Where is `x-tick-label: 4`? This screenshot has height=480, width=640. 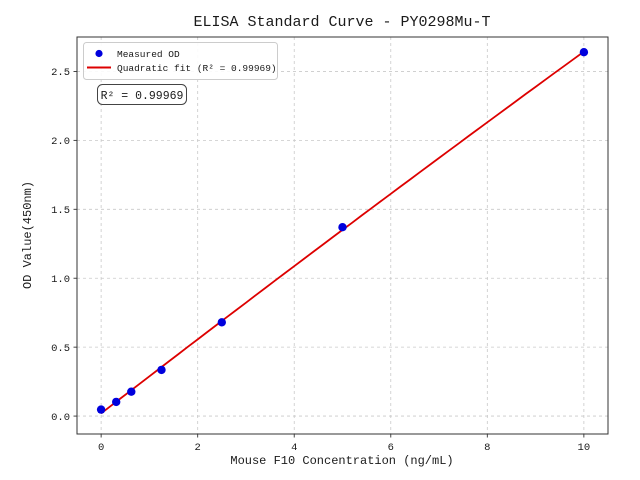 x-tick-label: 4 is located at coordinates (294, 448).